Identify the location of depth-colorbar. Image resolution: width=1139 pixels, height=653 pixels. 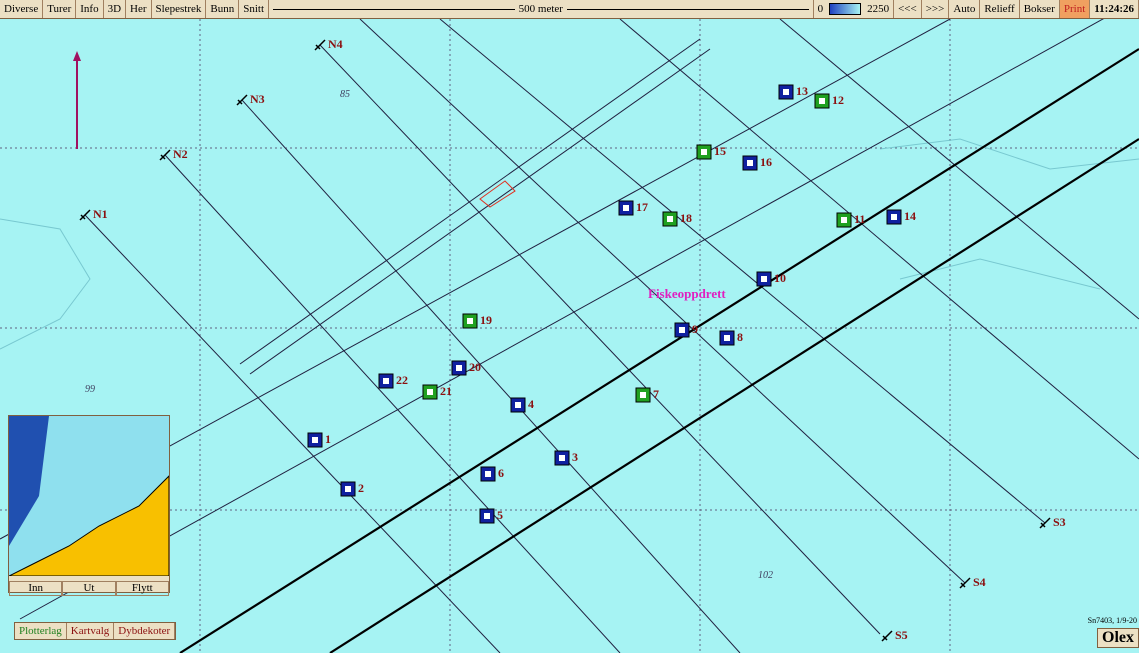
(845, 9).